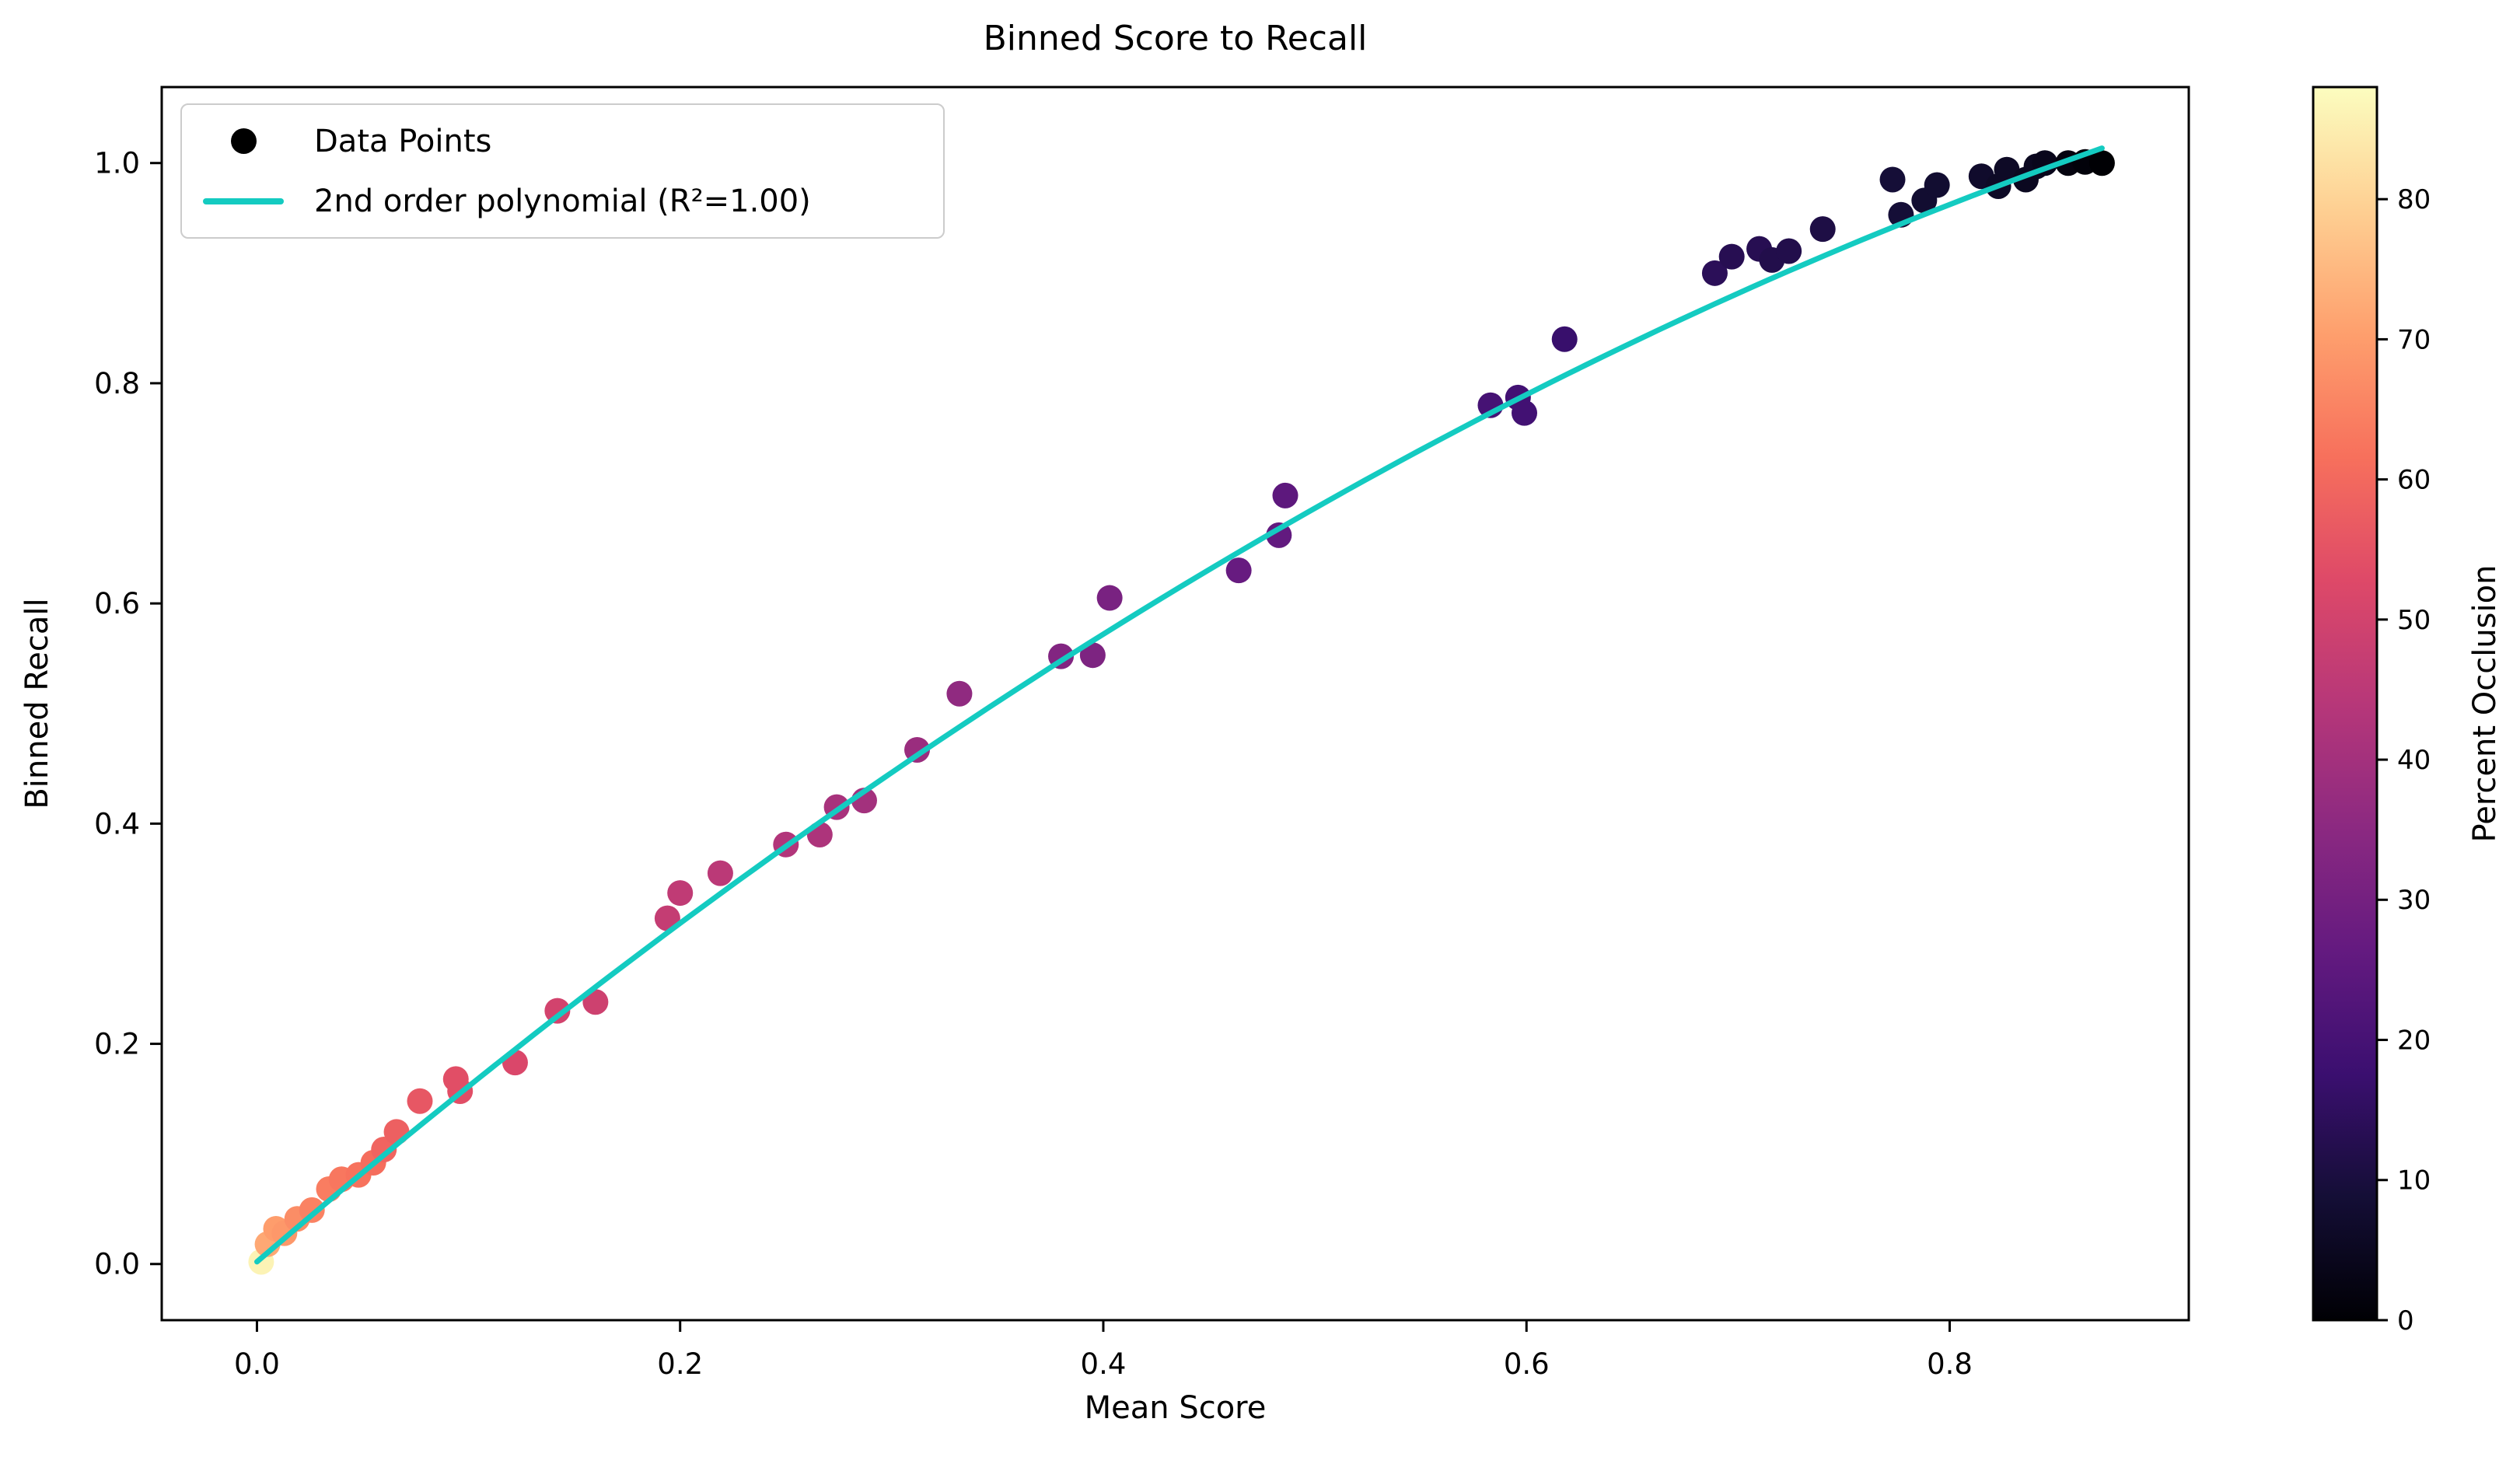  I want to click on y-axis-label: Binned Recall, so click(37, 703).